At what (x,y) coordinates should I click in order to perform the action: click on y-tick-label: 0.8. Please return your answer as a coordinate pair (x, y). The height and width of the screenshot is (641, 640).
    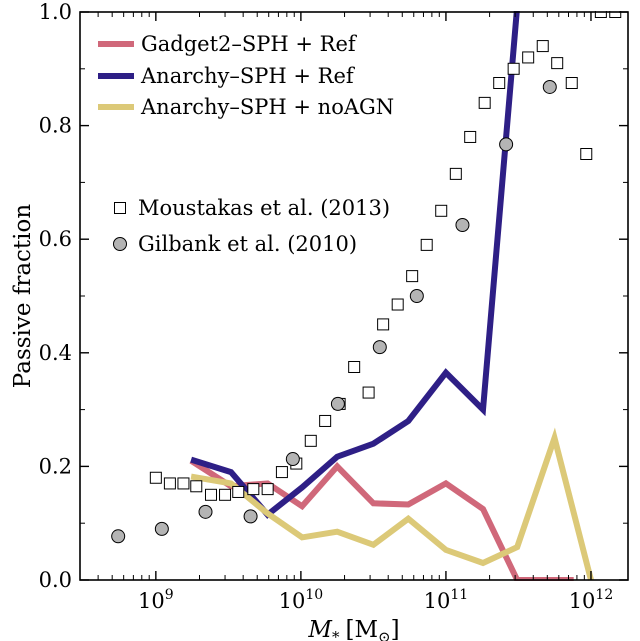
    Looking at the image, I should click on (55, 126).